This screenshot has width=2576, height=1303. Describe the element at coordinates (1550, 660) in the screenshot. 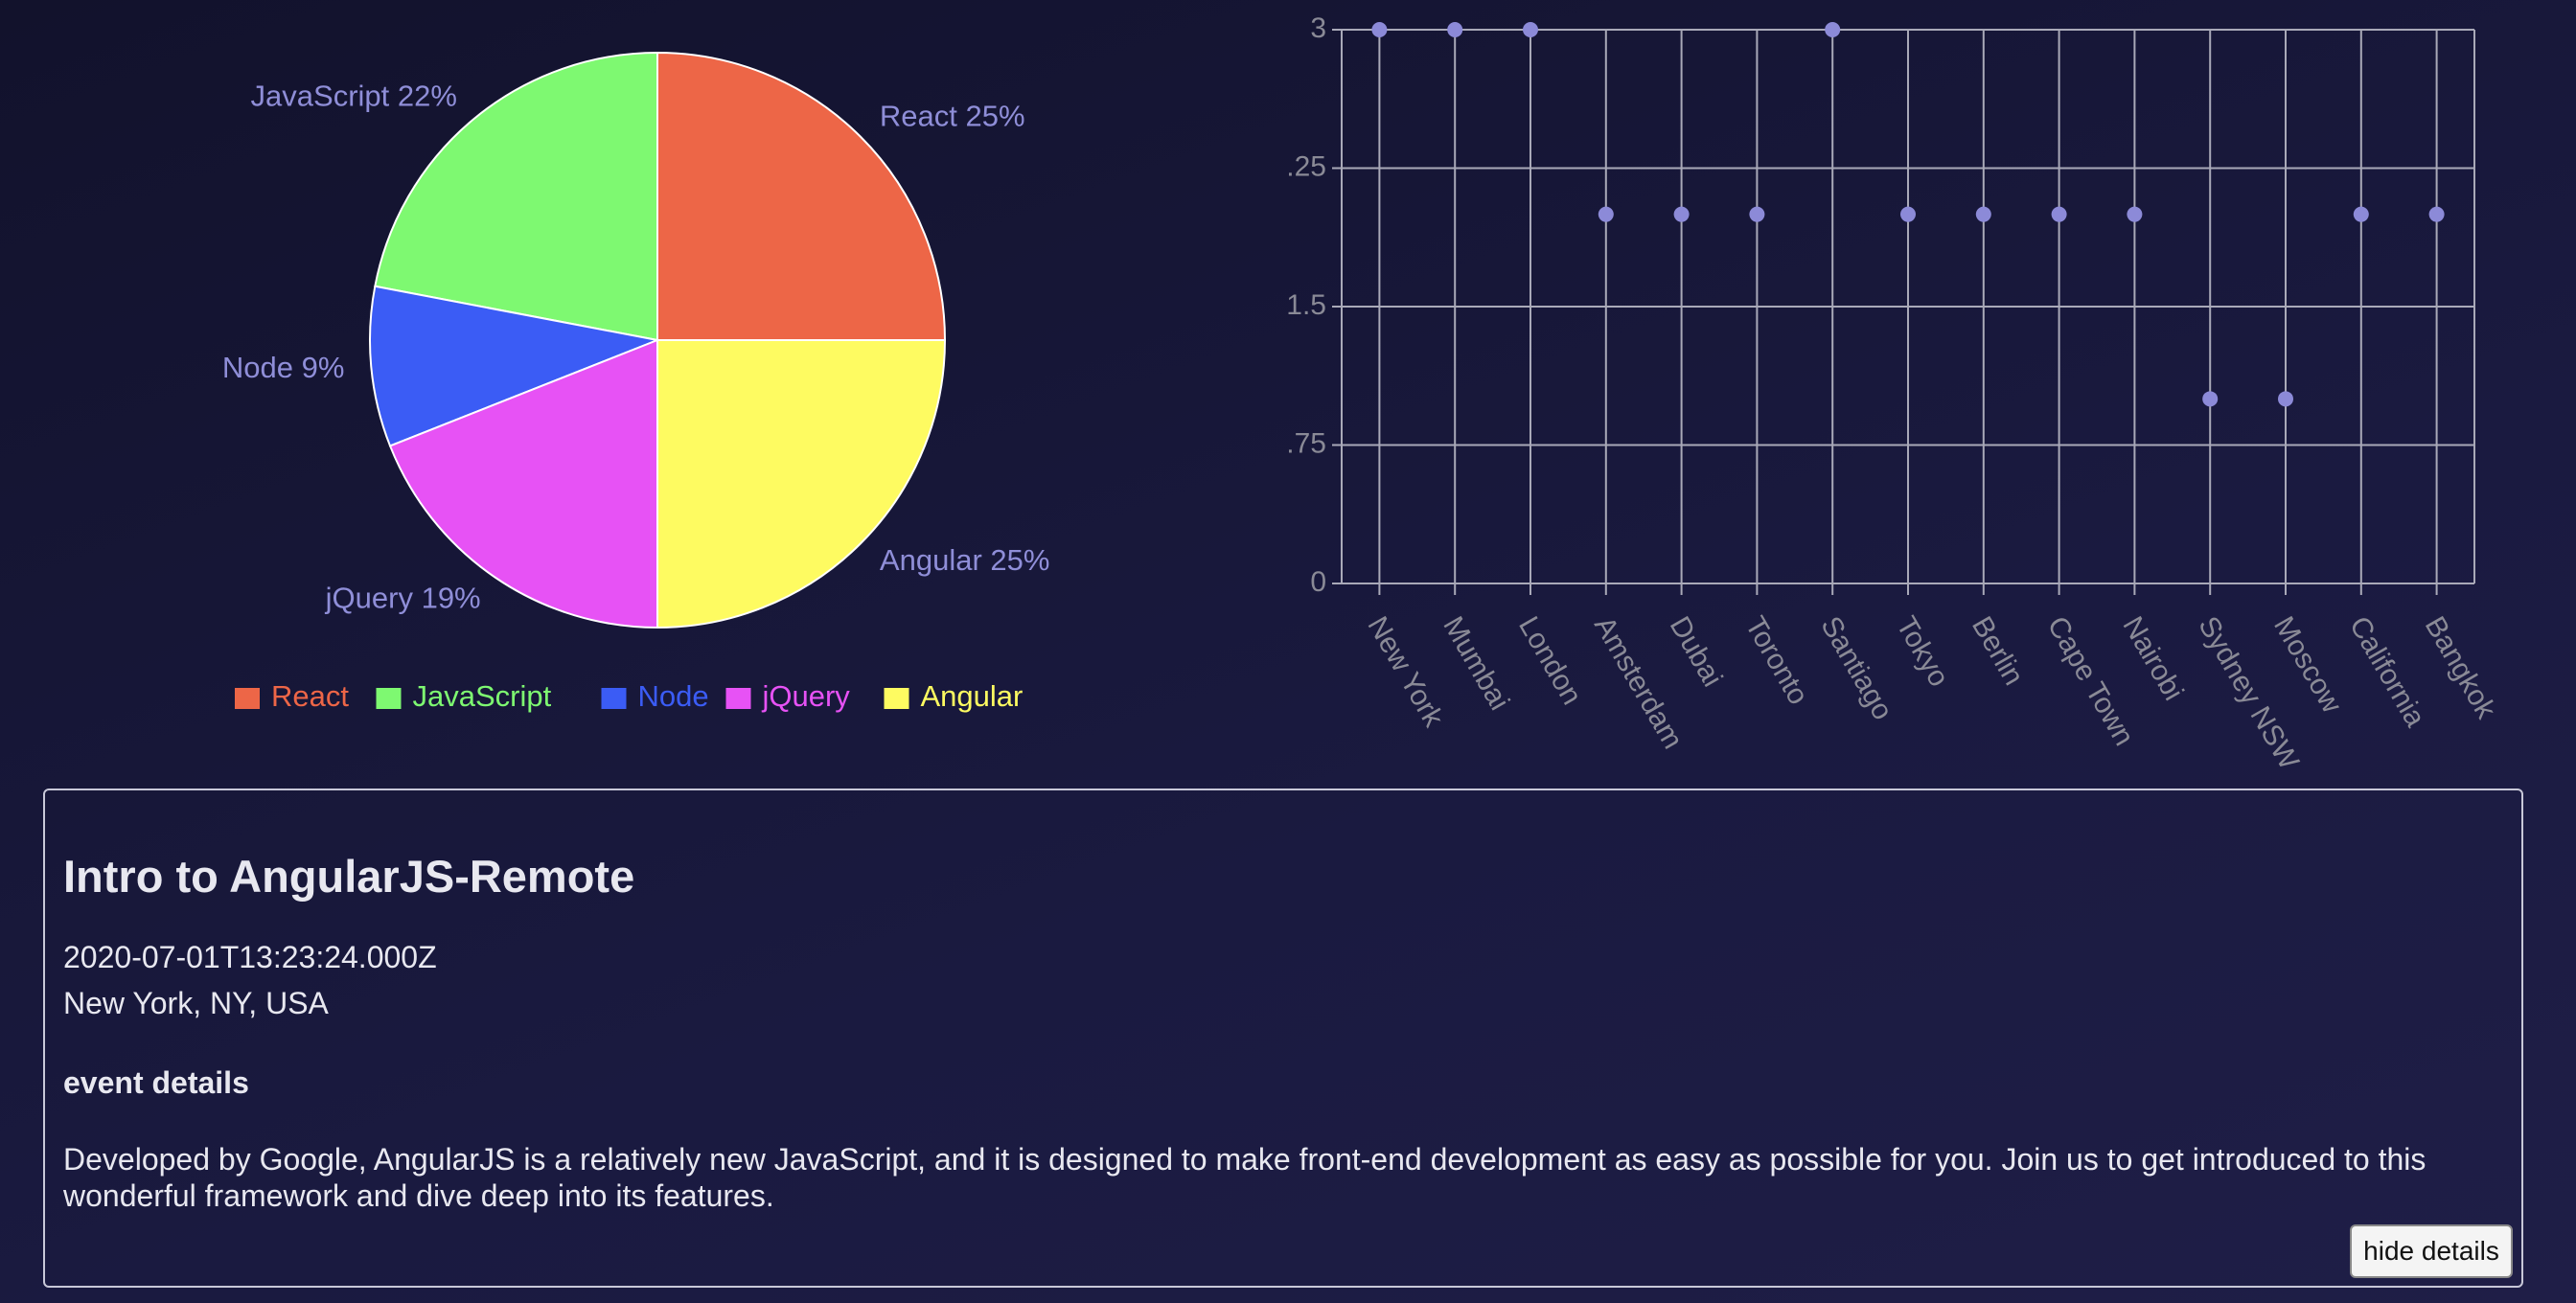

I see `x-tick-label: London` at that location.